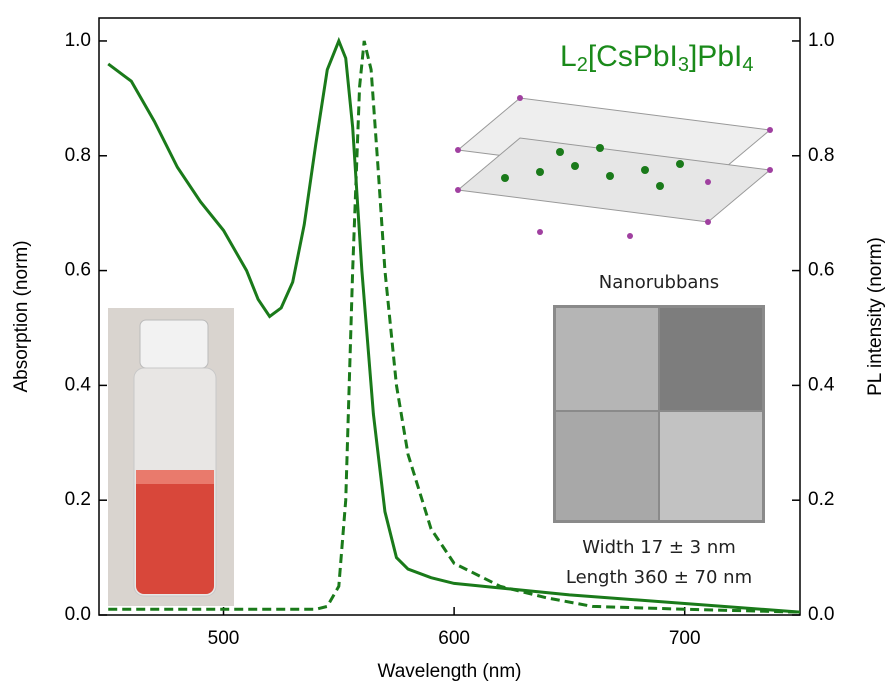 The width and height of the screenshot is (893, 688). I want to click on x-tick-label: 600, so click(454, 638).